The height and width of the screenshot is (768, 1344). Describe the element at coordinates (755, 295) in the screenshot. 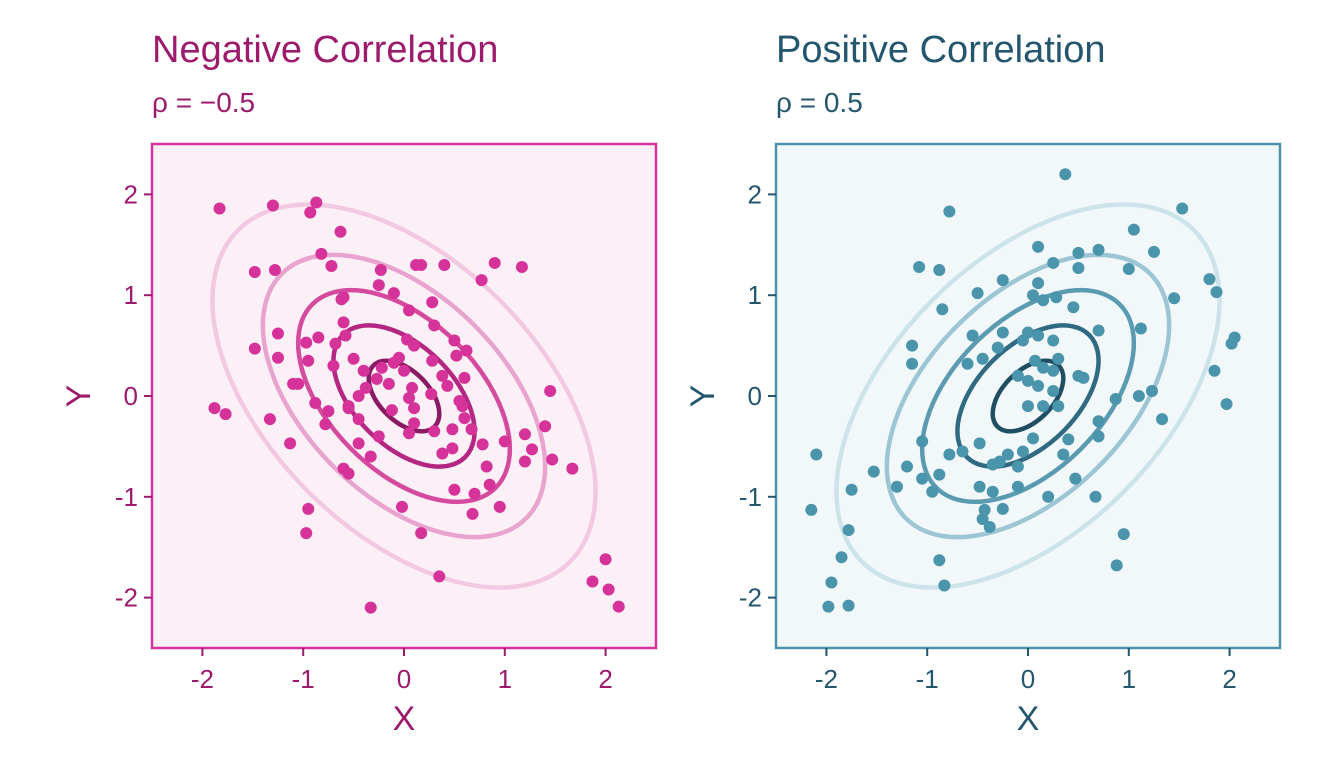

I see `y-tick-label: 1` at that location.